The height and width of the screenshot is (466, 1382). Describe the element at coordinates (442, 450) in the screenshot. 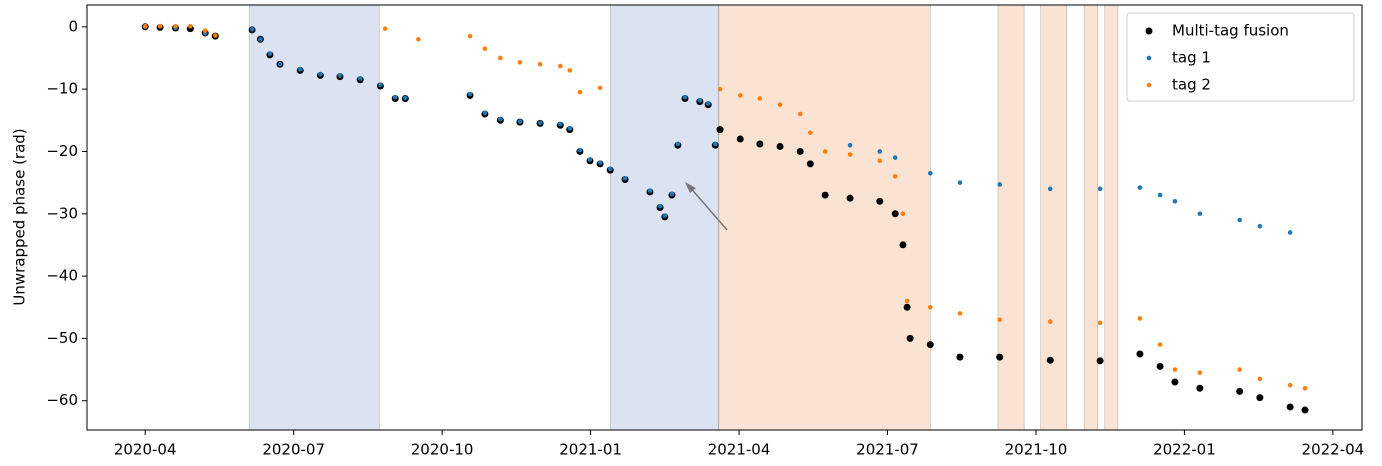

I see `x-tick-label: 2020-10` at that location.